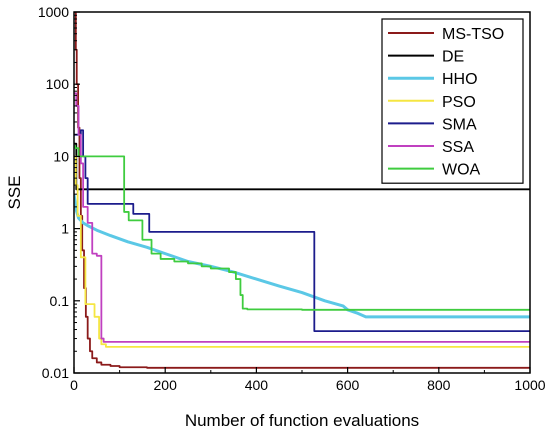  Describe the element at coordinates (14, 192) in the screenshot. I see `y-axis-title: SSE` at that location.